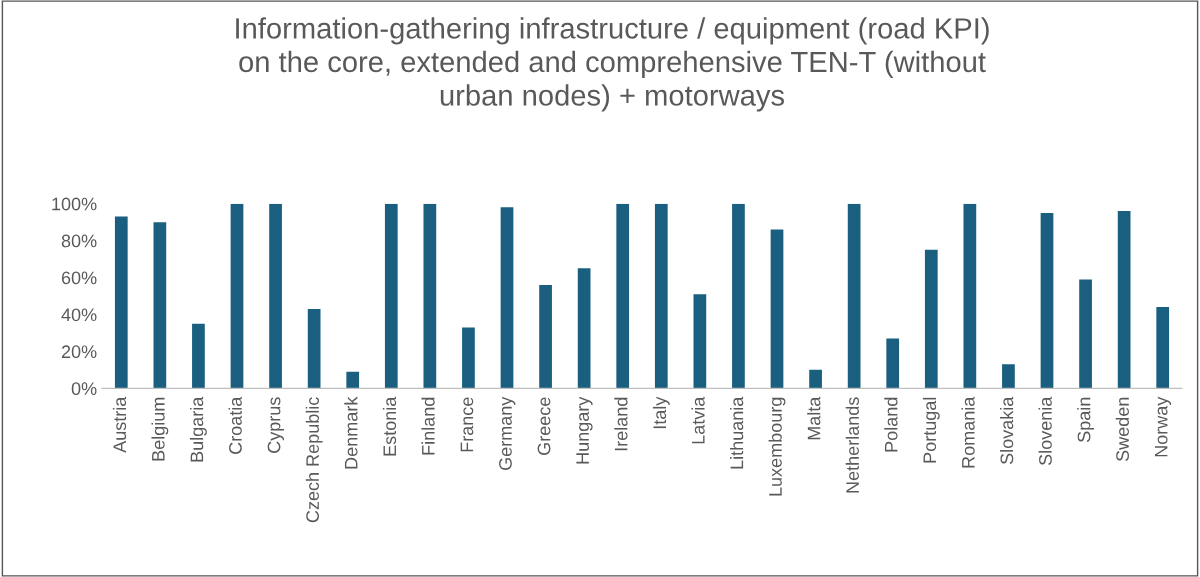 This screenshot has width=1200, height=577. What do you see at coordinates (198, 429) in the screenshot?
I see `x-tick-label: Bulgaria` at bounding box center [198, 429].